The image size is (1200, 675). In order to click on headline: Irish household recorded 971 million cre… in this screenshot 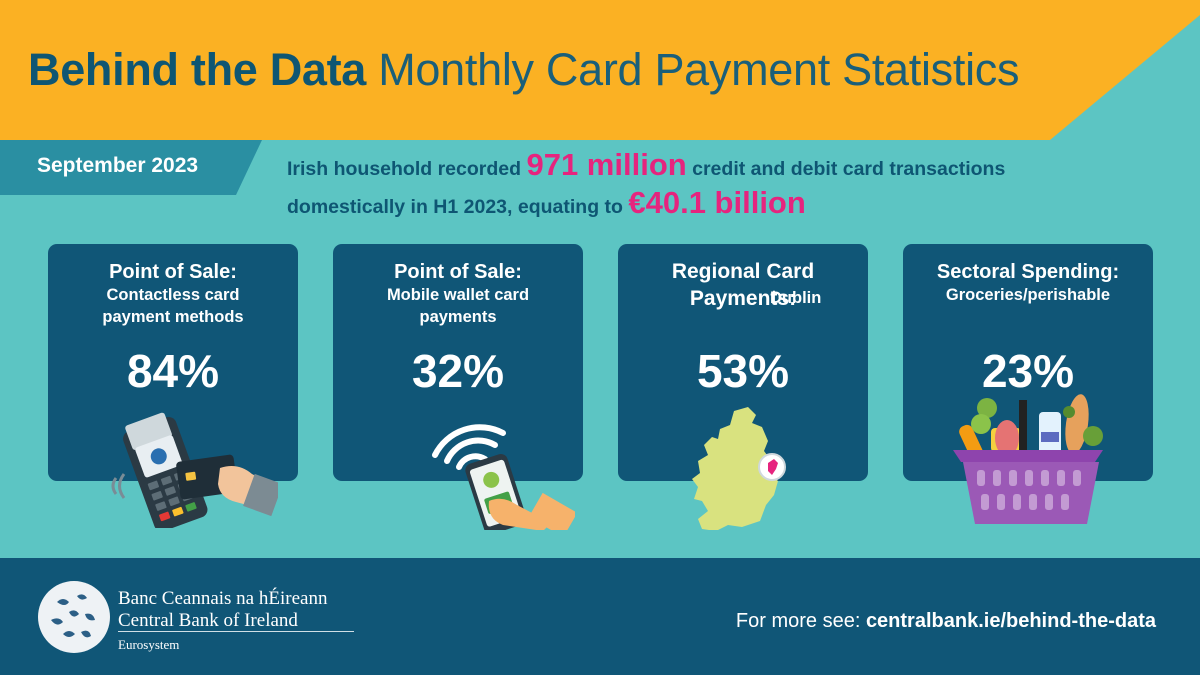, I will do `click(646, 186)`.